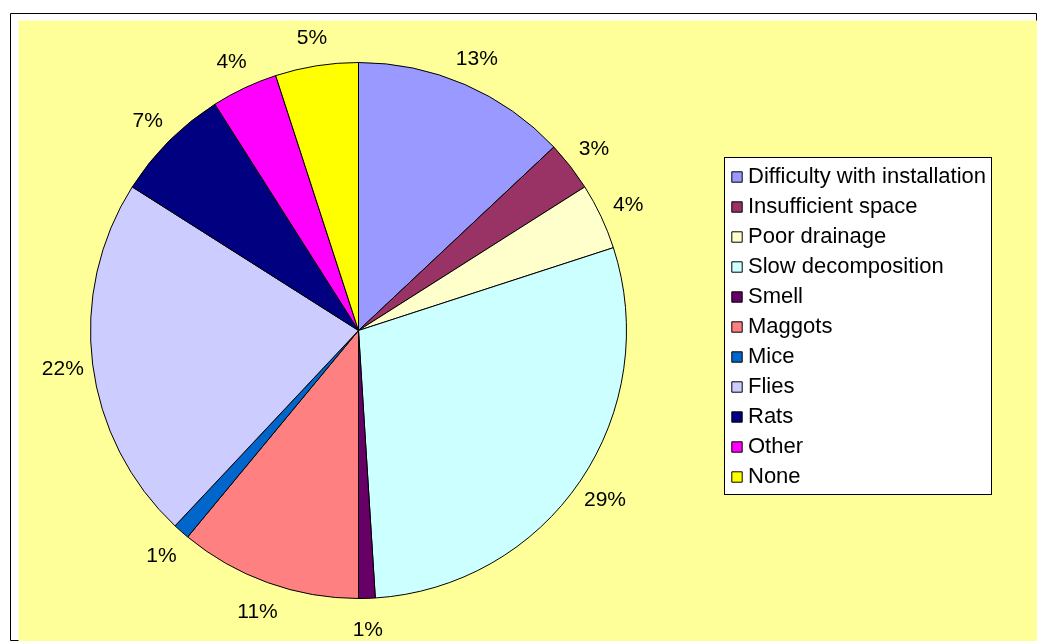  What do you see at coordinates (594, 148) in the screenshot?
I see `data-label: 3%` at bounding box center [594, 148].